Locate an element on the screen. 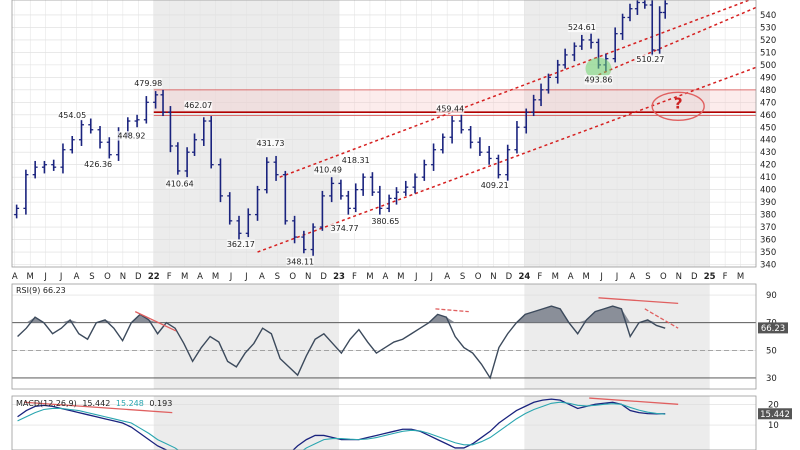 The width and height of the screenshot is (800, 450). macd-year-shading is located at coordinates (431, 423).